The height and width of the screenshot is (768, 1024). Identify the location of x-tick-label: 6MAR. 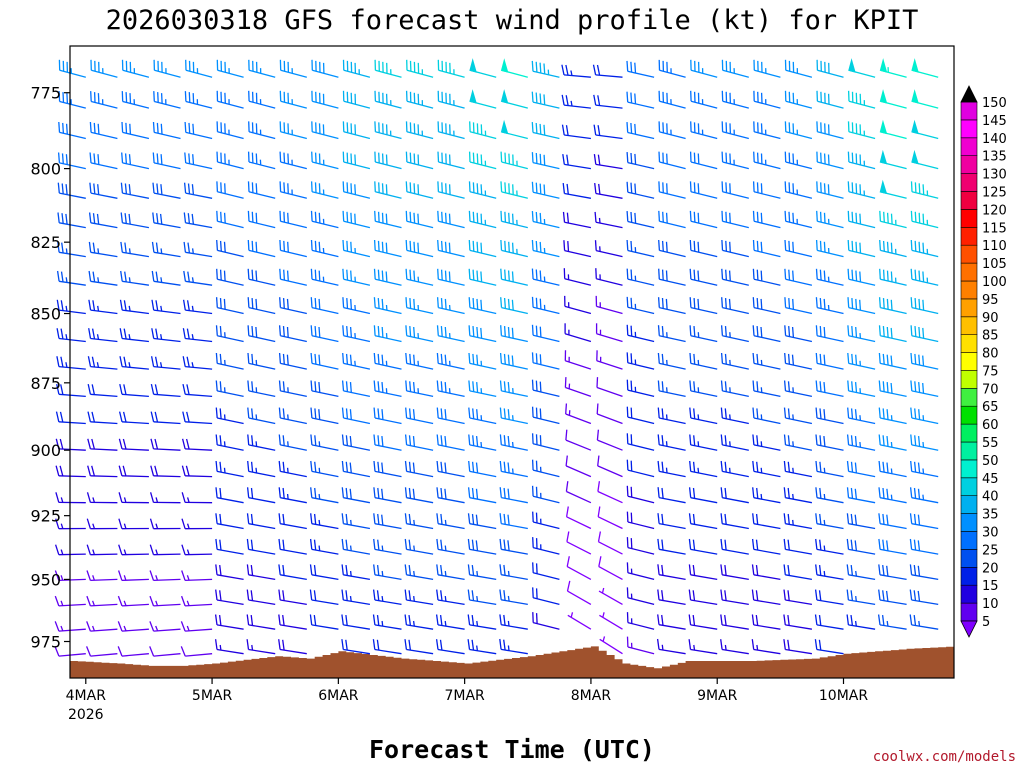
(338, 696).